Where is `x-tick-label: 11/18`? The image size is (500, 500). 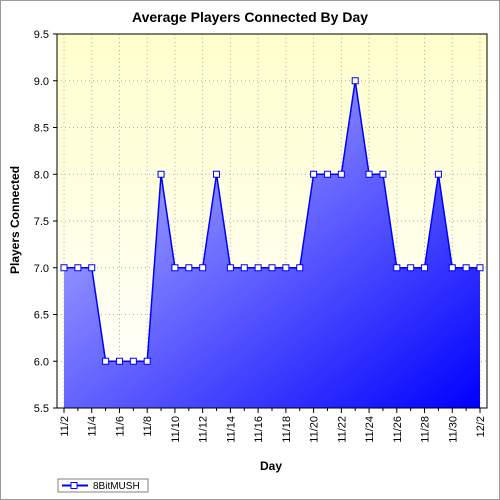 x-tick-label: 11/18 is located at coordinates (287, 429).